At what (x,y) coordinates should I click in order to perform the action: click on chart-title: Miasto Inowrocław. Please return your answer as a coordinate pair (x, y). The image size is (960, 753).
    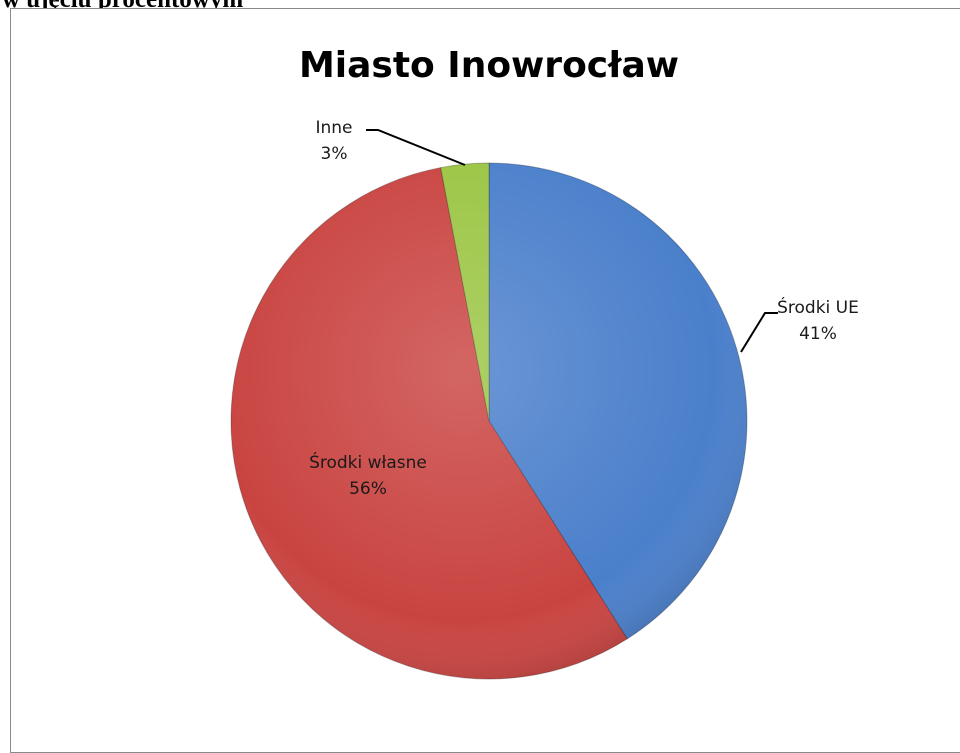
    Looking at the image, I should click on (489, 65).